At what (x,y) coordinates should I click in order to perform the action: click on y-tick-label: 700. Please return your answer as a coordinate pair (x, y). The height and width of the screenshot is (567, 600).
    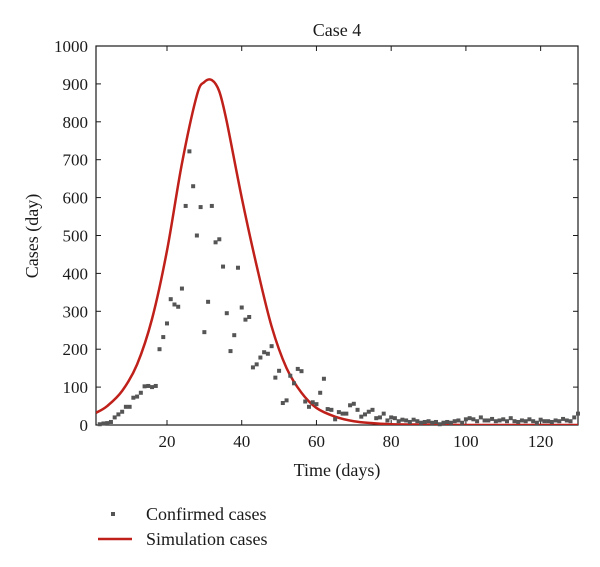
    Looking at the image, I should click on (76, 160).